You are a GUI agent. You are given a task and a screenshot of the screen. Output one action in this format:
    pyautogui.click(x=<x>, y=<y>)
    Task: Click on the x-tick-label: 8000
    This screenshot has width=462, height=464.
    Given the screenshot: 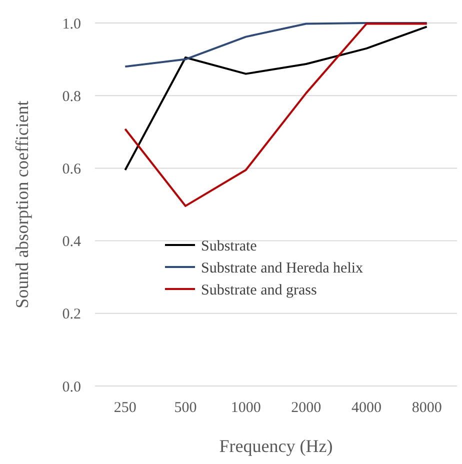 What is the action you would take?
    pyautogui.click(x=427, y=408)
    